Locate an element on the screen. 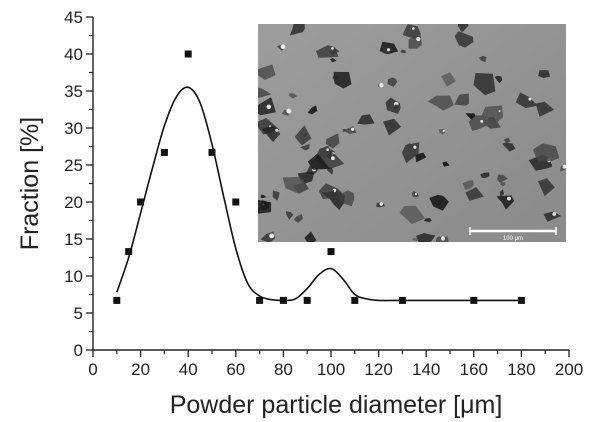 The image size is (597, 422). y-tick-label: 0 is located at coordinates (78, 350).